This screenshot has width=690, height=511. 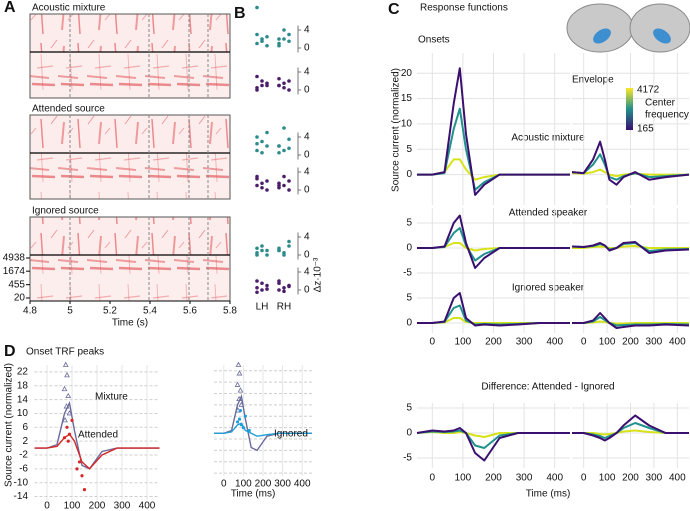 What do you see at coordinates (548, 288) in the screenshot?
I see `row-title: Ignored speaker` at bounding box center [548, 288].